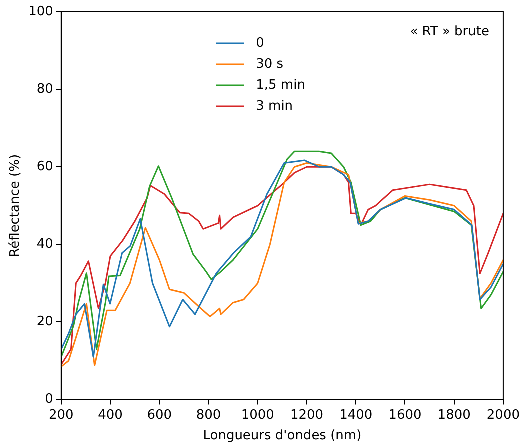  I want to click on y-tick-label: 40, so click(45, 244).